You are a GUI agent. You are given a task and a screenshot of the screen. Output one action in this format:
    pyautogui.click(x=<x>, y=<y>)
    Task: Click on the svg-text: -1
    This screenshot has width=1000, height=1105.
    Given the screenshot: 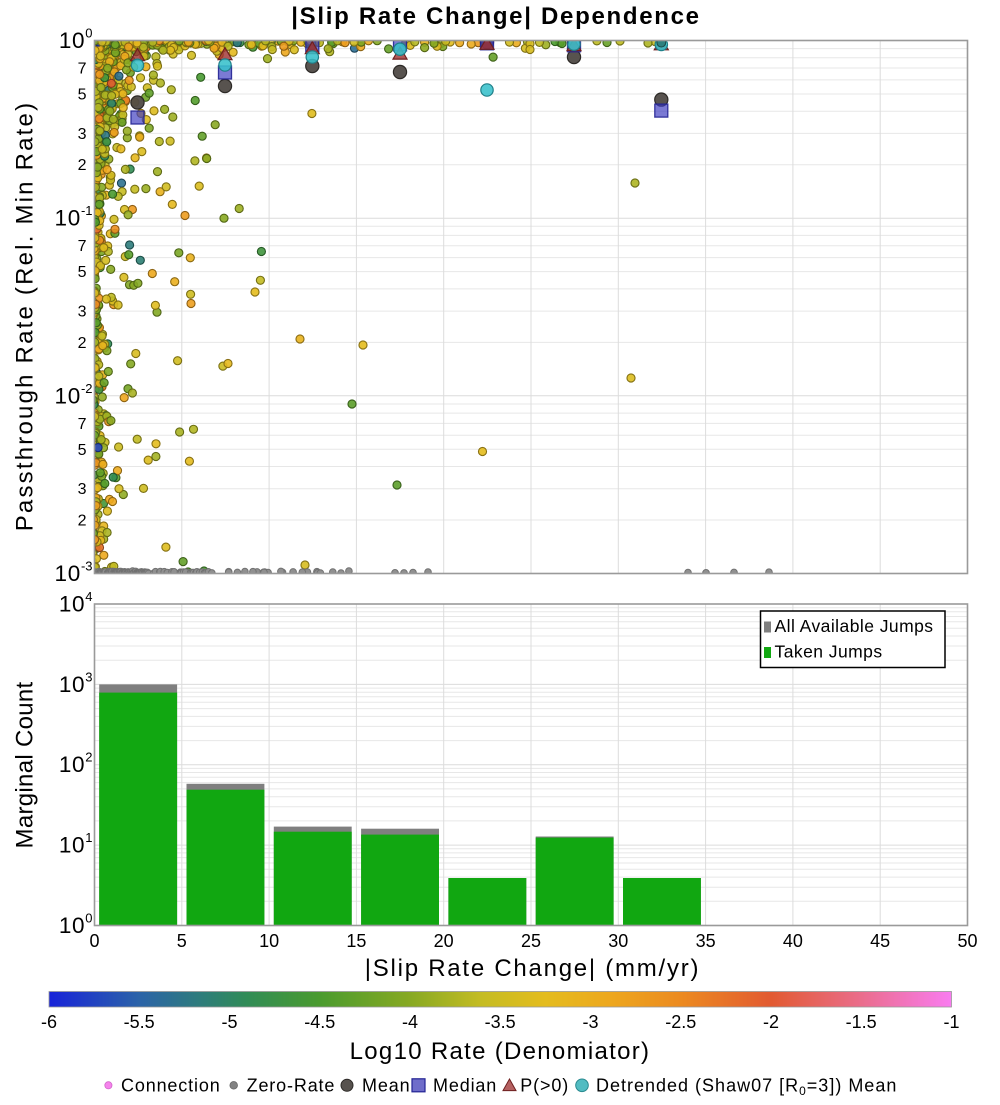 What is the action you would take?
    pyautogui.click(x=951, y=1022)
    